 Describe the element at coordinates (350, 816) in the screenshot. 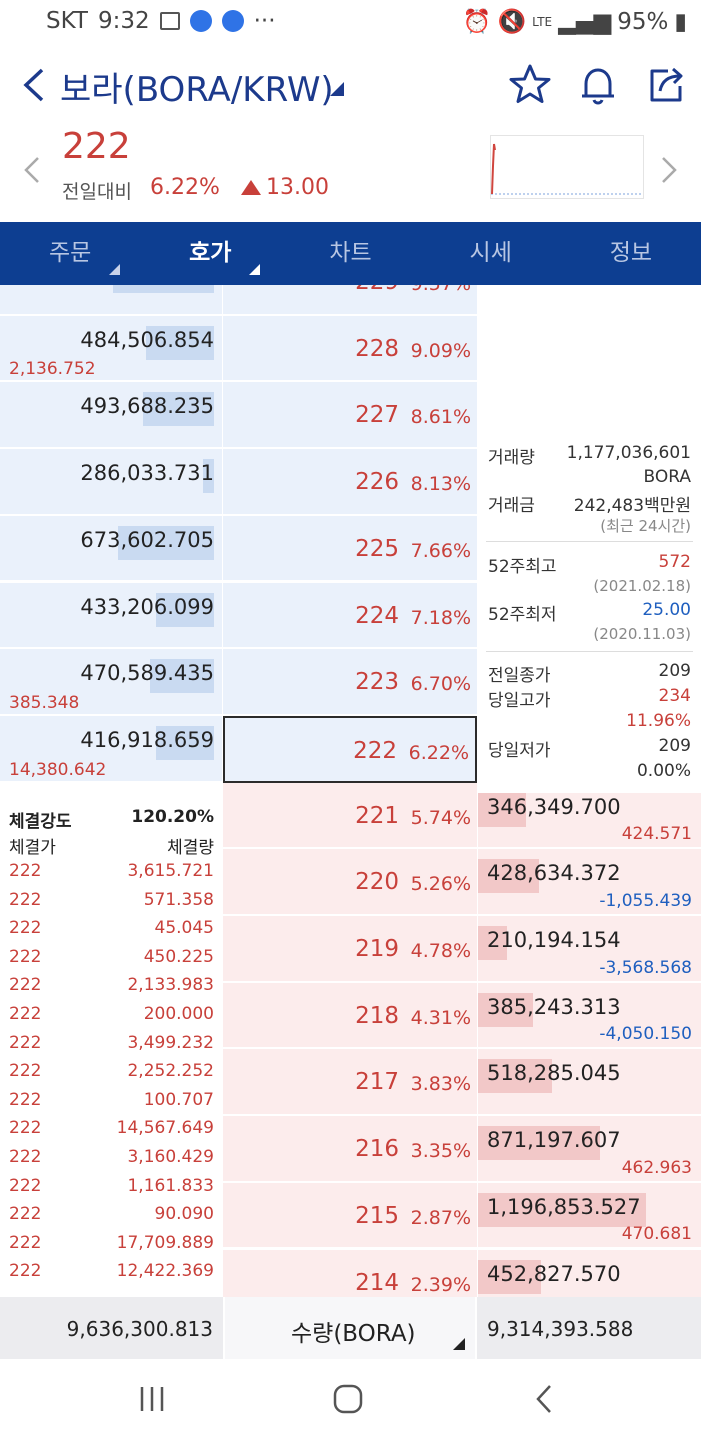

I see `bid-price-cell: 221 5.74%` at that location.